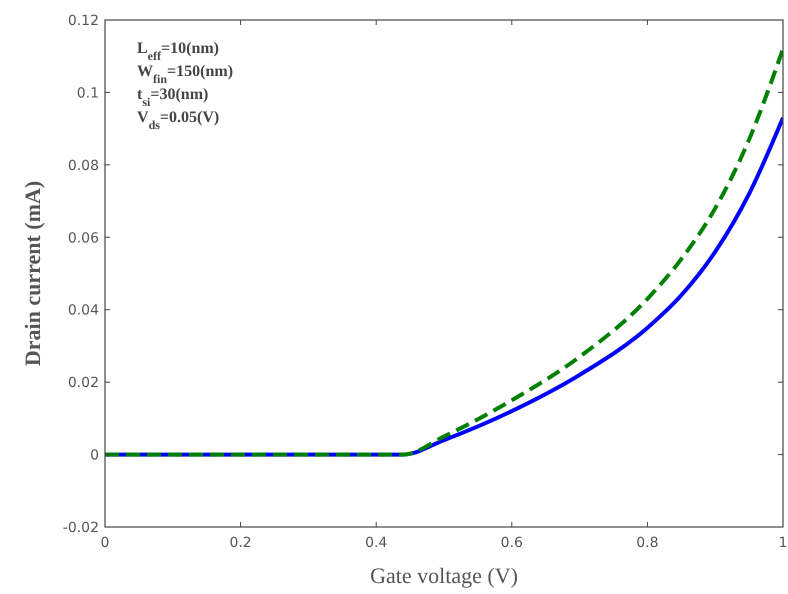  I want to click on annotation: t$_{si}$=30(nm), so click(172, 97).